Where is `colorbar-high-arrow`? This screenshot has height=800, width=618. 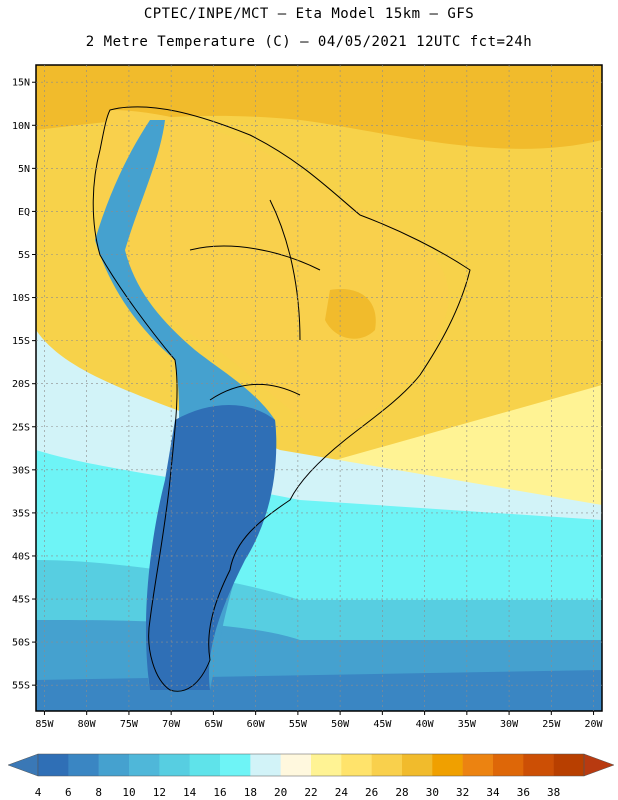 colorbar-high-arrow is located at coordinates (599, 765).